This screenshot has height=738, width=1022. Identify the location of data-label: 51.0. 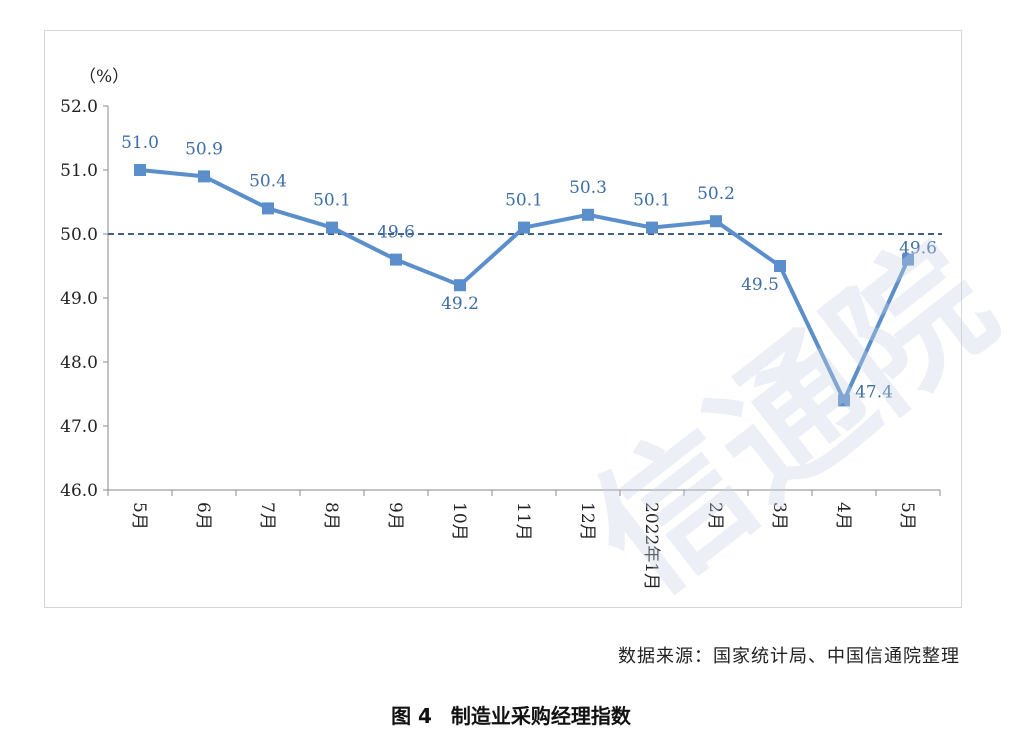
(140, 143).